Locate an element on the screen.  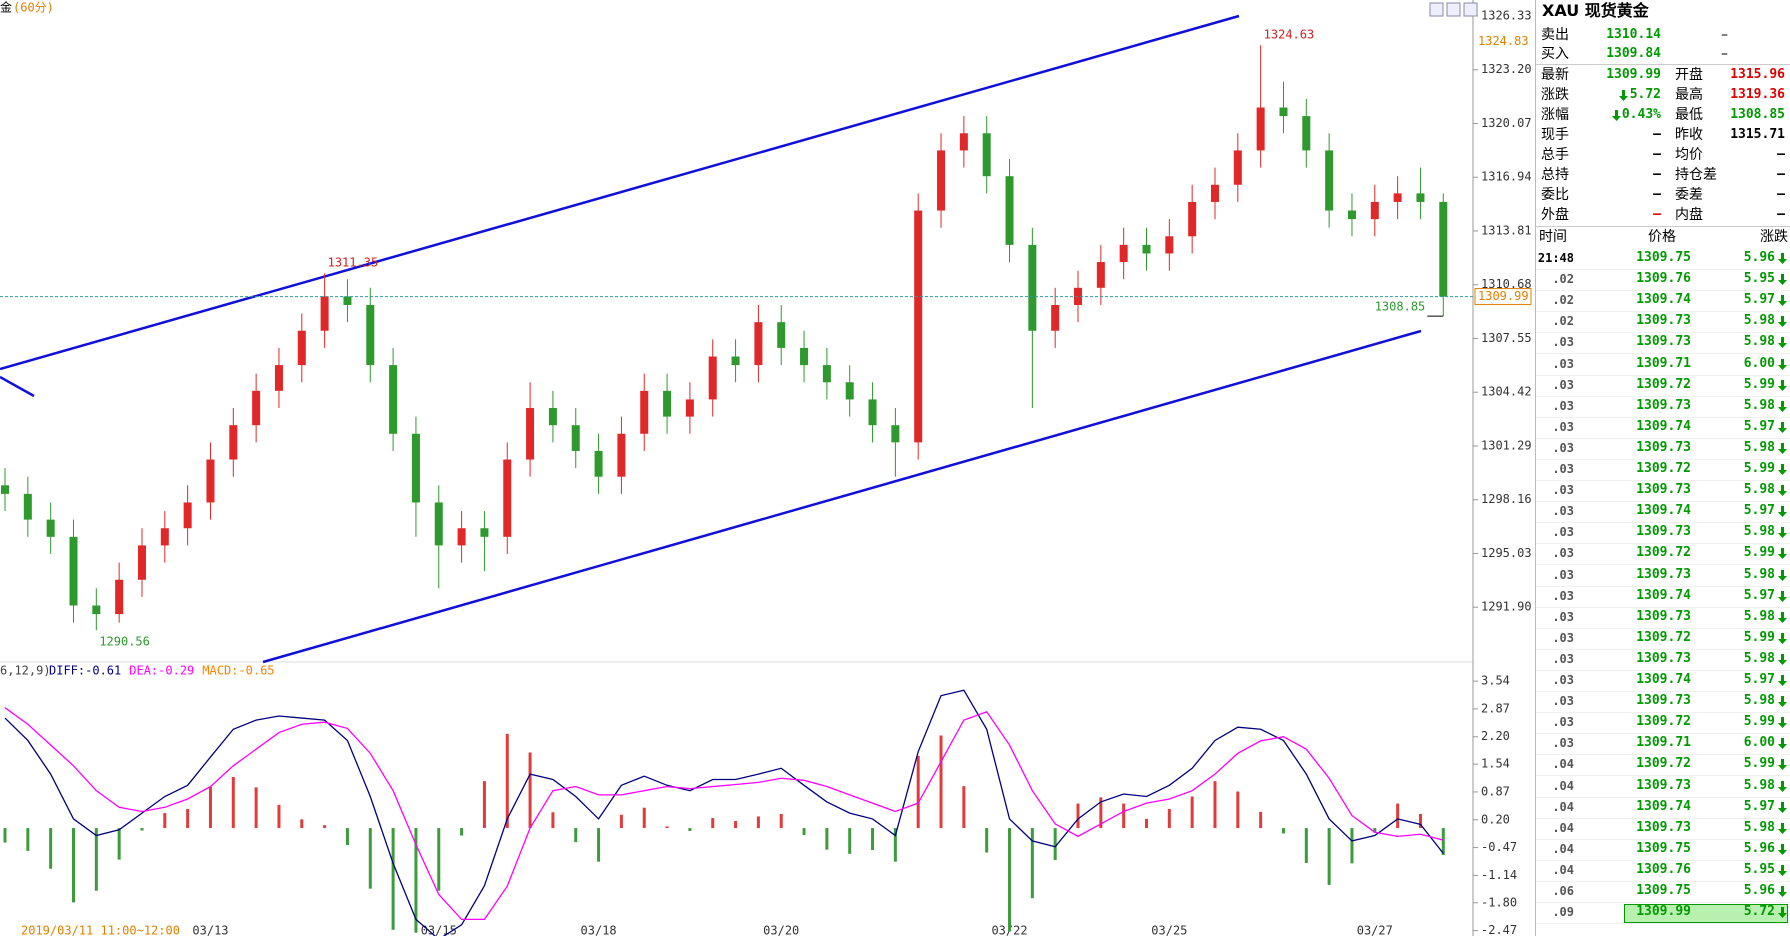
y-tick-label: 2.87 is located at coordinates (1495, 708).